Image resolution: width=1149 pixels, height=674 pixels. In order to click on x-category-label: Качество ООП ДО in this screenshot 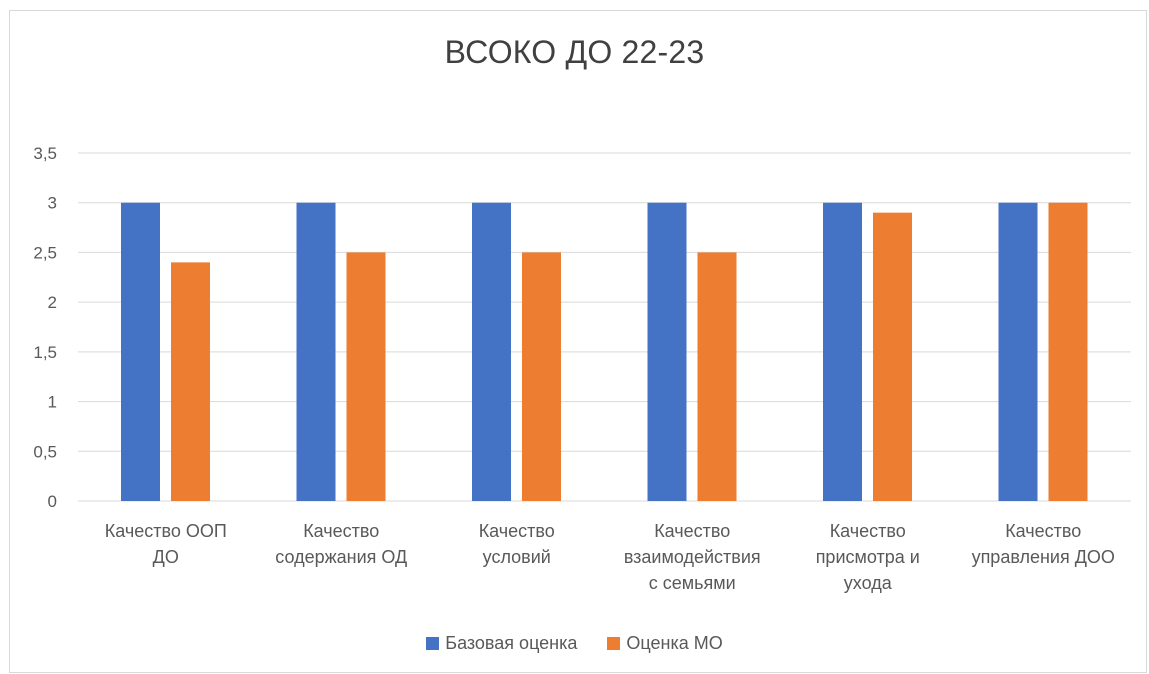, I will do `click(166, 544)`.